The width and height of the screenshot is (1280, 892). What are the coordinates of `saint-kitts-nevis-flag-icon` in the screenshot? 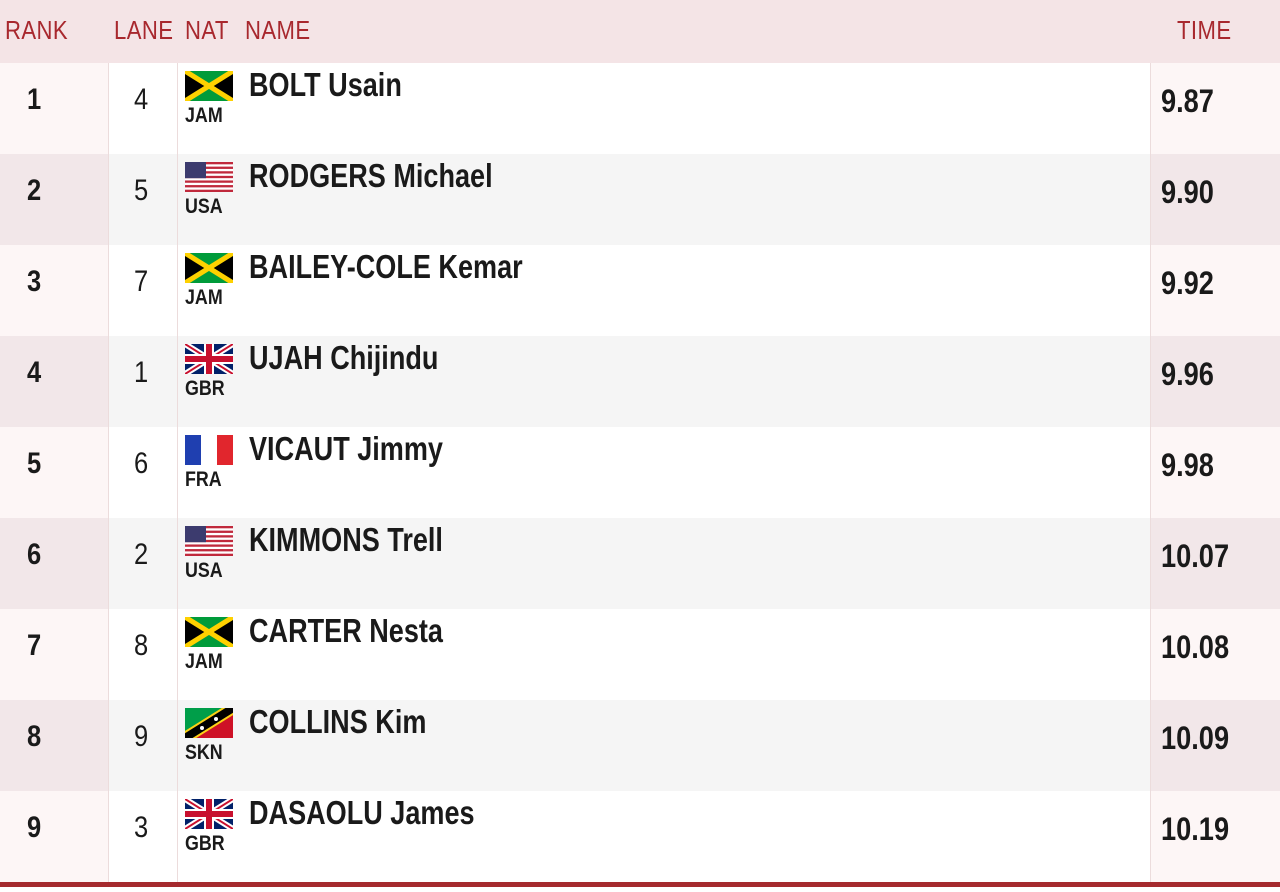 It's located at (209, 723).